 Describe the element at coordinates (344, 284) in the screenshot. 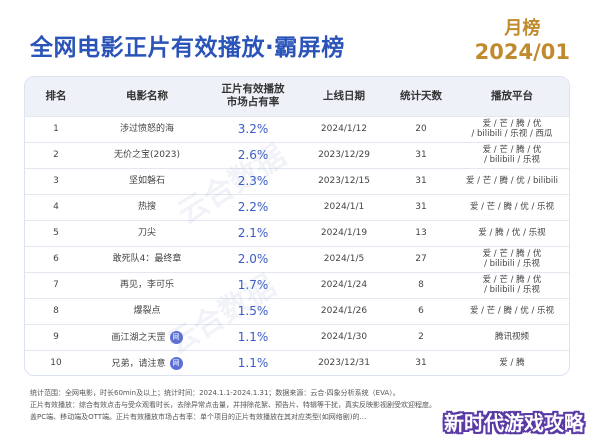

I see `release-date-cell: 2024/1/24` at that location.